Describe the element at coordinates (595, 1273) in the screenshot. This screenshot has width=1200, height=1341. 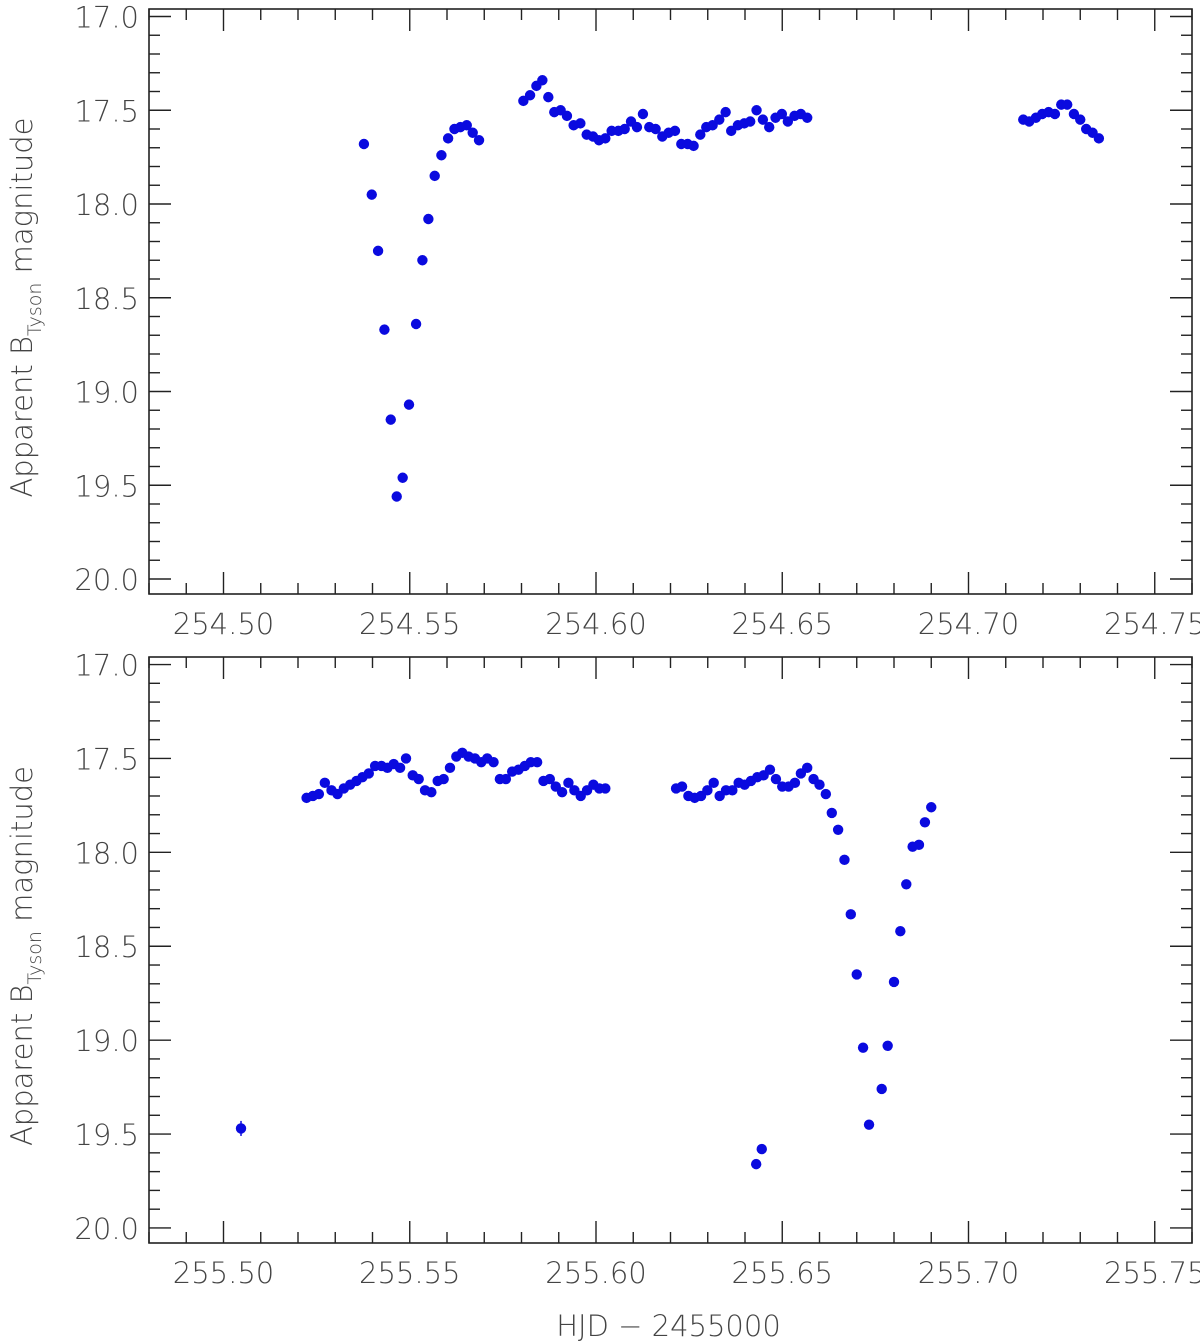
I see `x-tick-label: 255.60` at that location.